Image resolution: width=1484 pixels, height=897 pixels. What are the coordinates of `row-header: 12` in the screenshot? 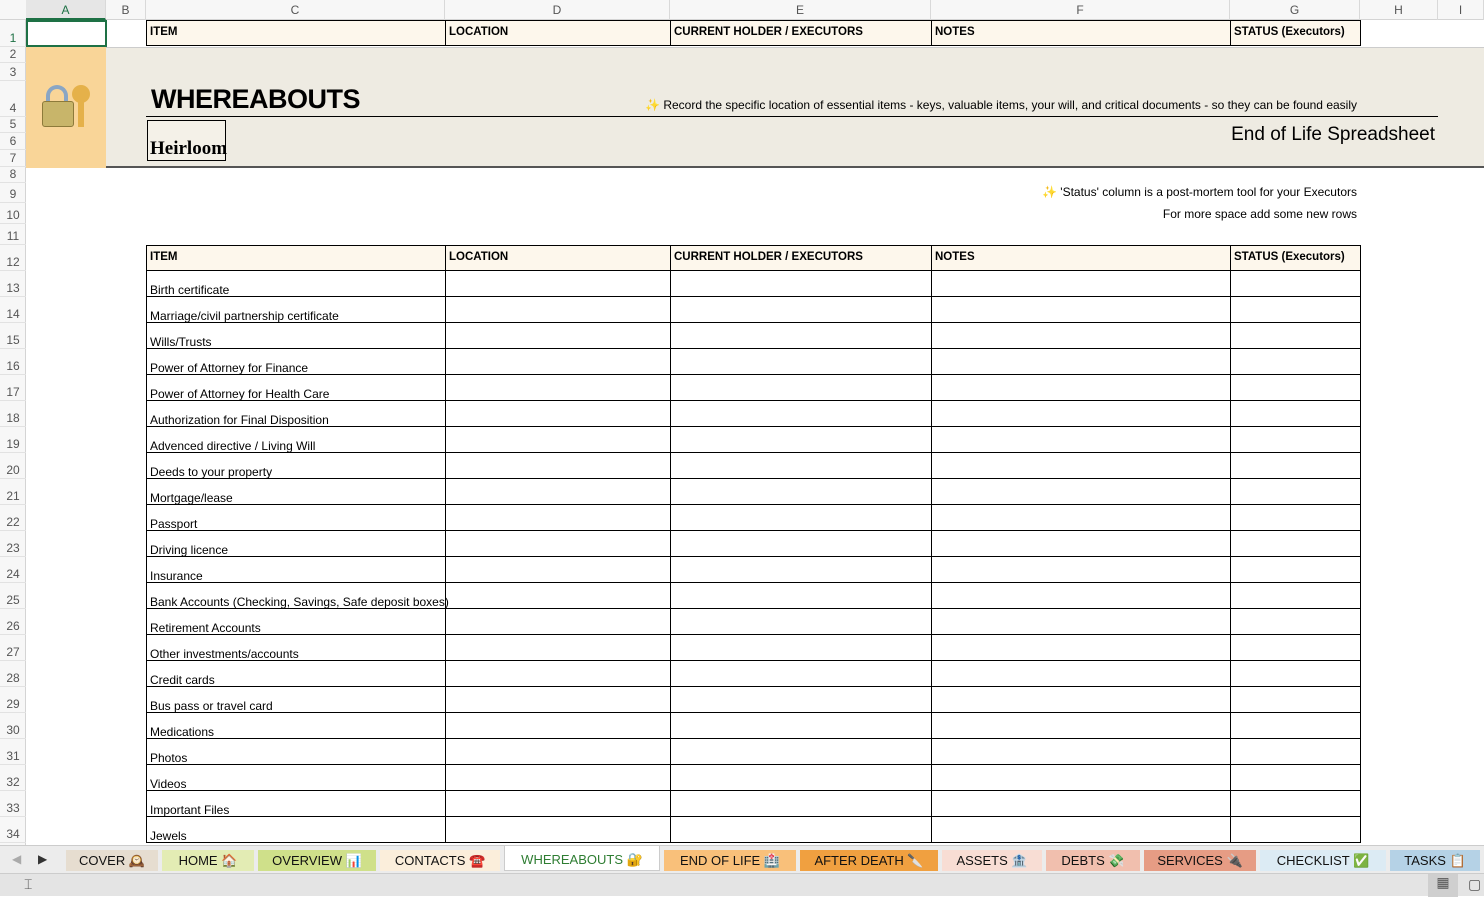 It's located at (13, 258).